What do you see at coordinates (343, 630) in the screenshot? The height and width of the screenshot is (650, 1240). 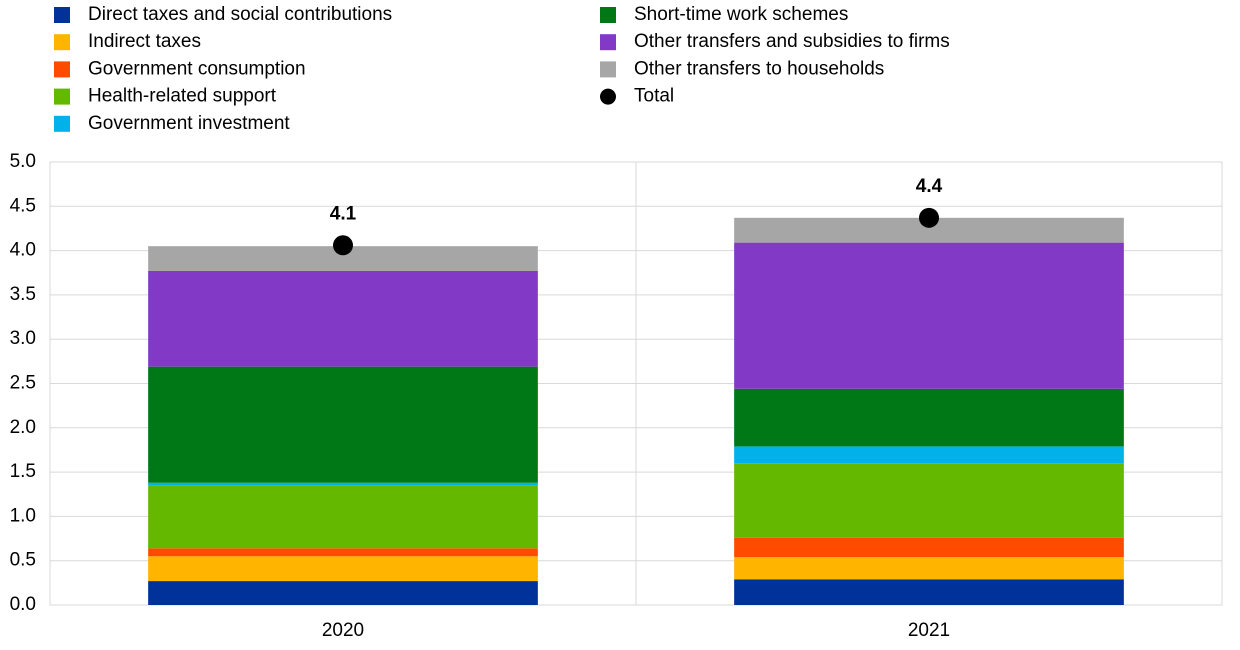 I see `x-tick-label: 2020` at bounding box center [343, 630].